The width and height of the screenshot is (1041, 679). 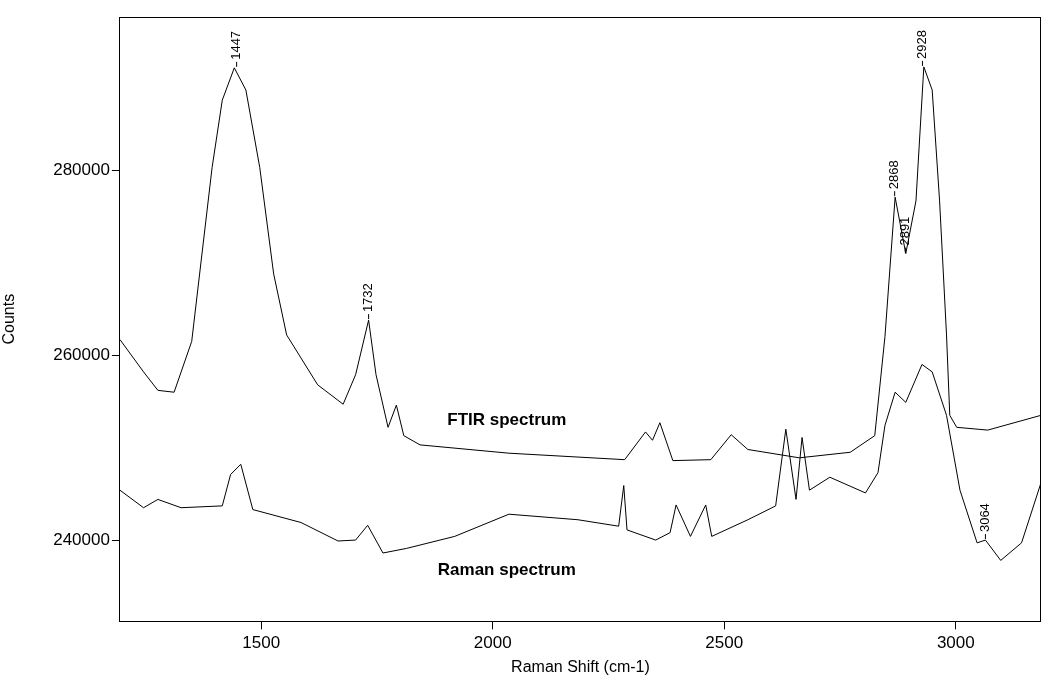 What do you see at coordinates (81, 170) in the screenshot?
I see `y-tick-label: 280000` at bounding box center [81, 170].